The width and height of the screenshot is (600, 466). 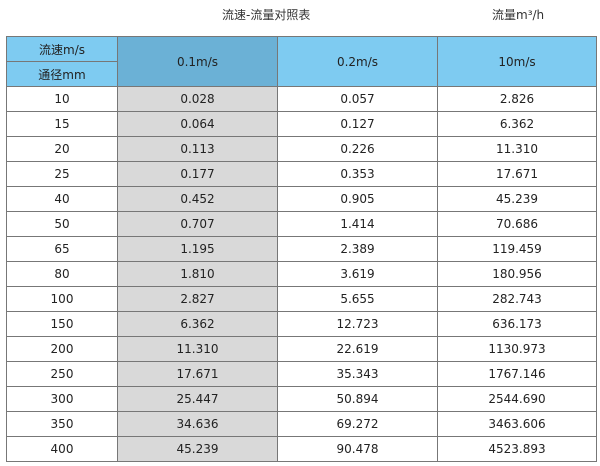 I want to click on flow-cell: 12.723, so click(x=357, y=324).